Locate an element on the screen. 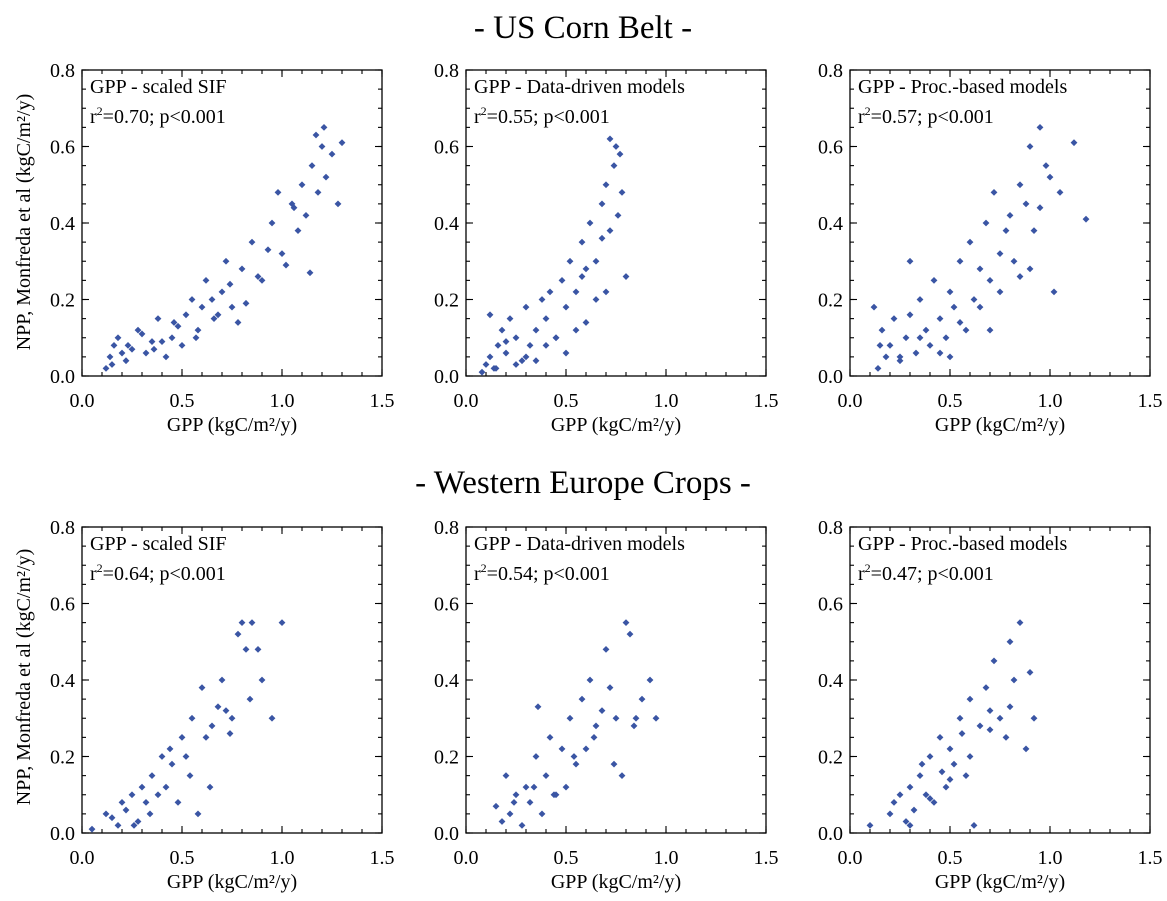  y-tick-label: 0.2 is located at coordinates (830, 301).